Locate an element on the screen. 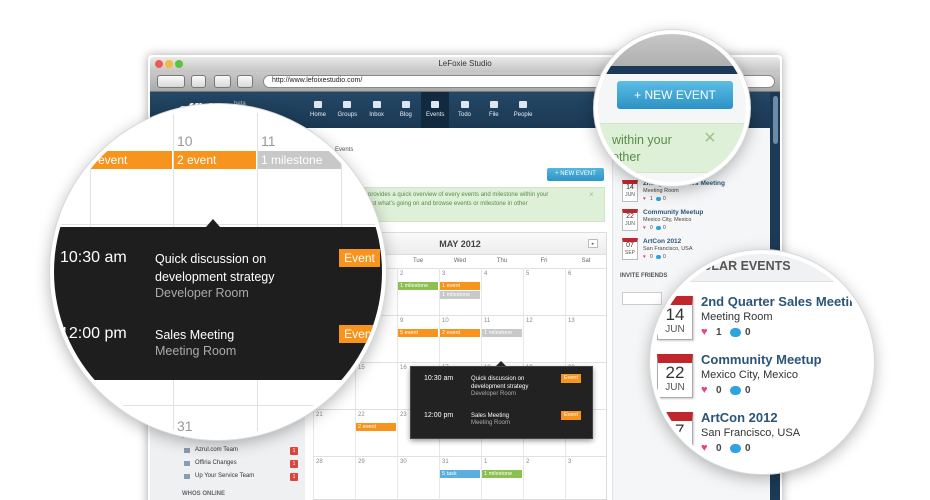 The height and width of the screenshot is (500, 930). zoom-event-location: Meeting Room is located at coordinates (737, 317).